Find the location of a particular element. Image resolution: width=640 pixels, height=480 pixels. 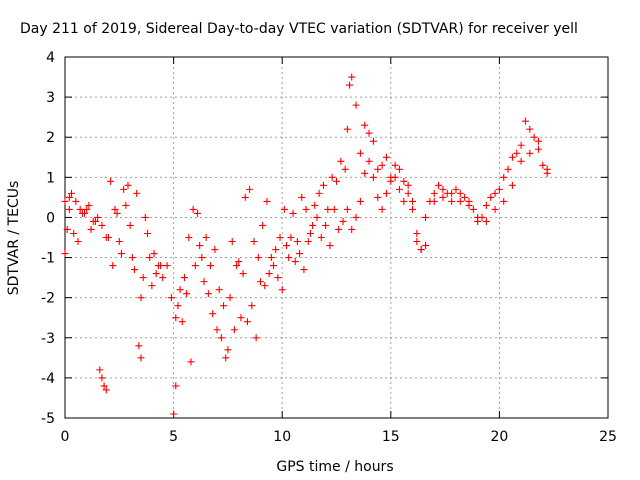

y-tick-label: -1 is located at coordinates (48, 259).